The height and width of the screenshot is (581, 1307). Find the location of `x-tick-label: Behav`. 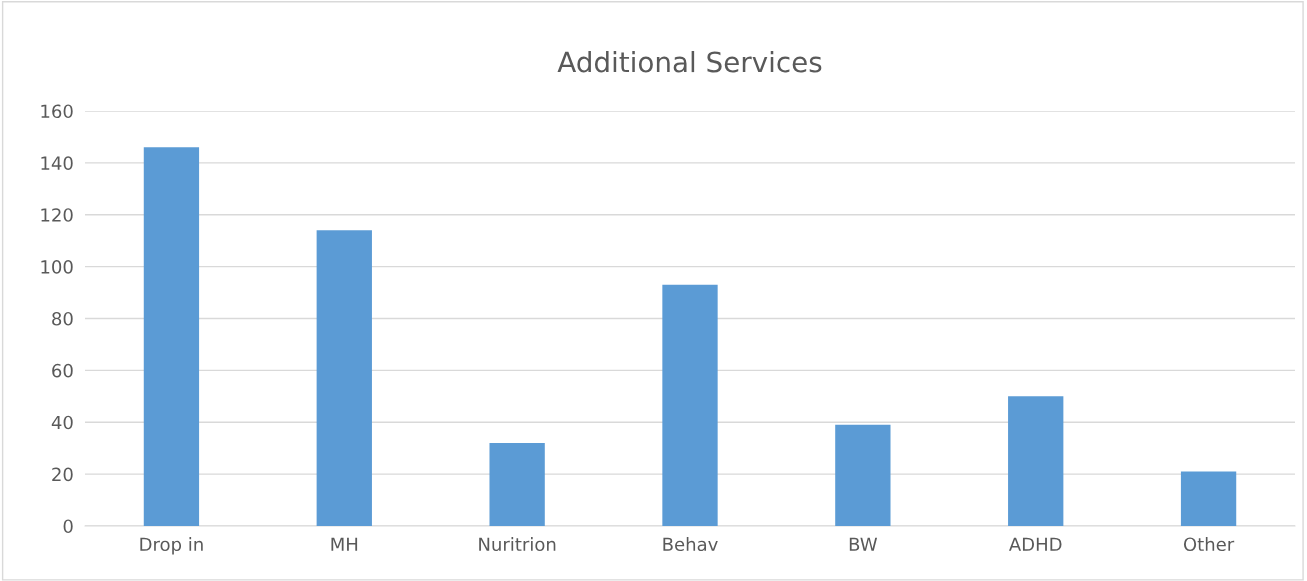

x-tick-label: Behav is located at coordinates (690, 544).